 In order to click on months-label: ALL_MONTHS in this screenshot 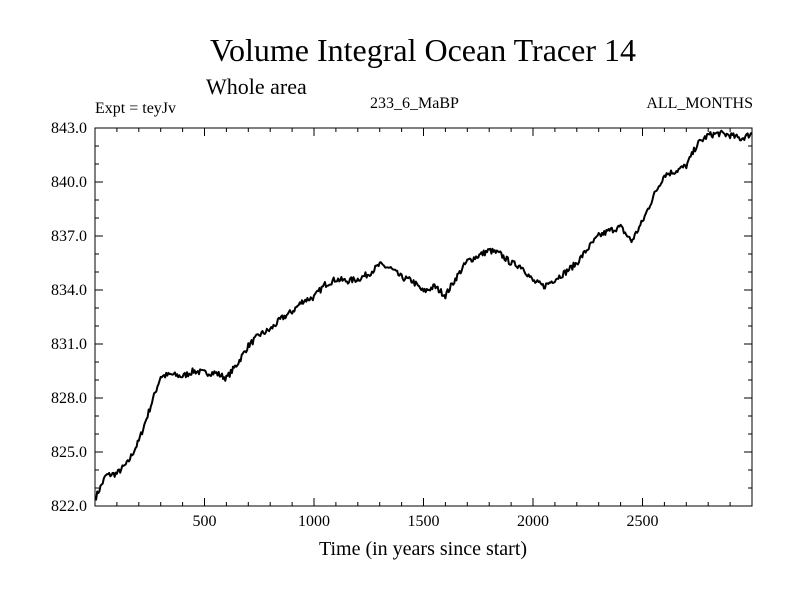, I will do `click(699, 103)`.